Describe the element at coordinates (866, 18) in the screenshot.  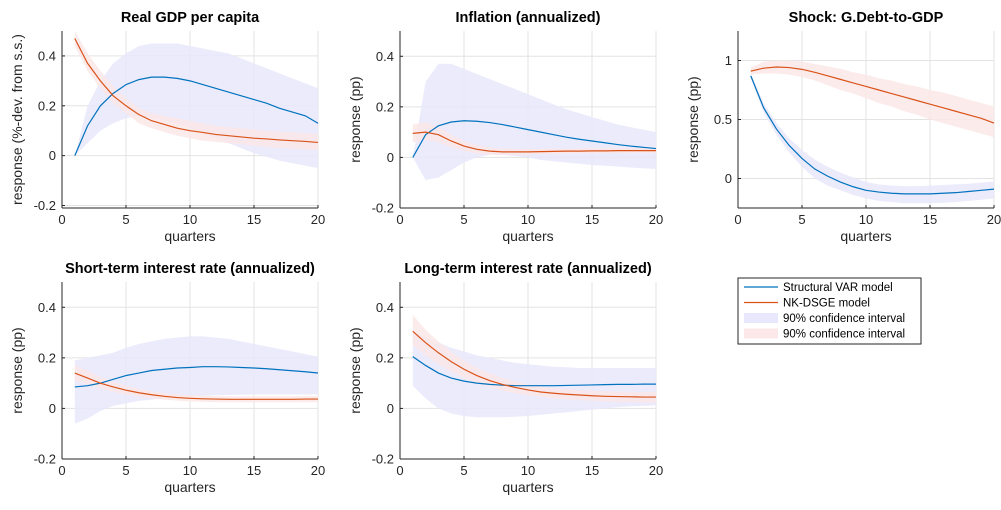
I see `subplot-title: Shock: G.Debt-to-GDP` at that location.